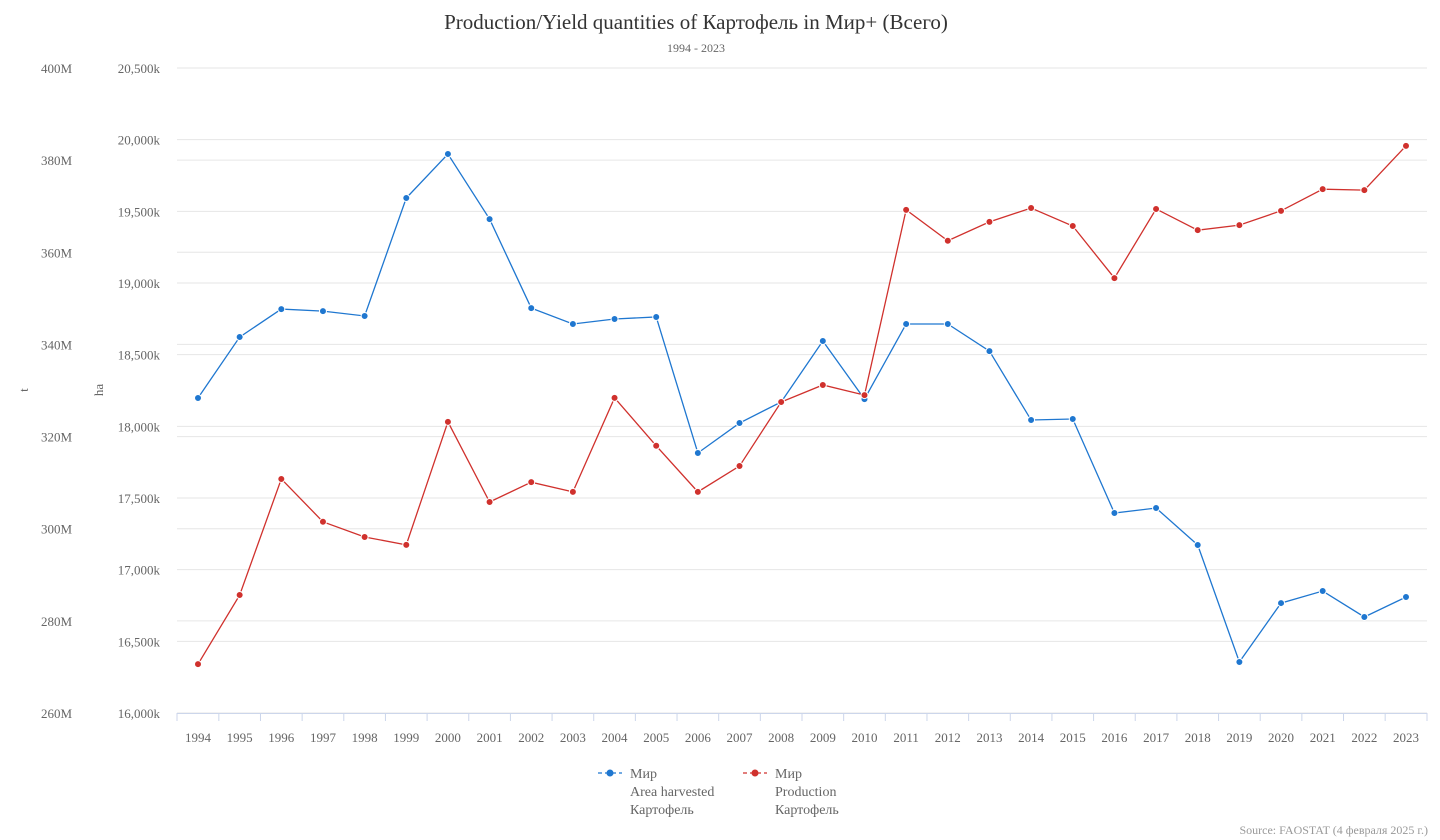 Image resolution: width=1440 pixels, height=840 pixels. Describe the element at coordinates (281, 737) in the screenshot. I see `x-tick-label: 1996` at that location.